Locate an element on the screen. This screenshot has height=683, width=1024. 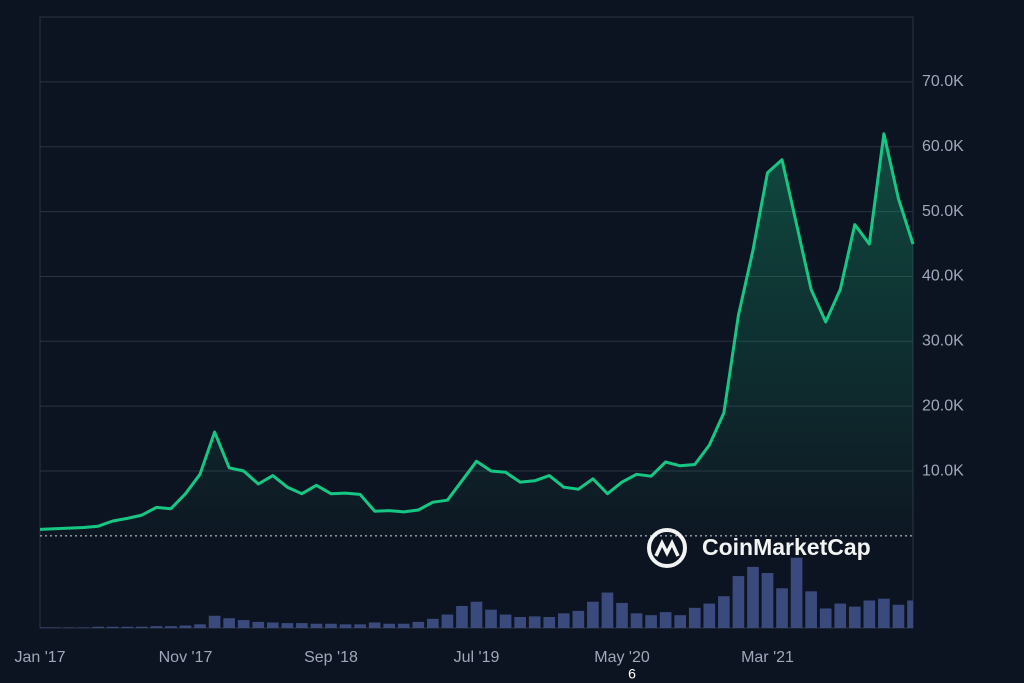
y-tick-label: 30.0K is located at coordinates (943, 341).